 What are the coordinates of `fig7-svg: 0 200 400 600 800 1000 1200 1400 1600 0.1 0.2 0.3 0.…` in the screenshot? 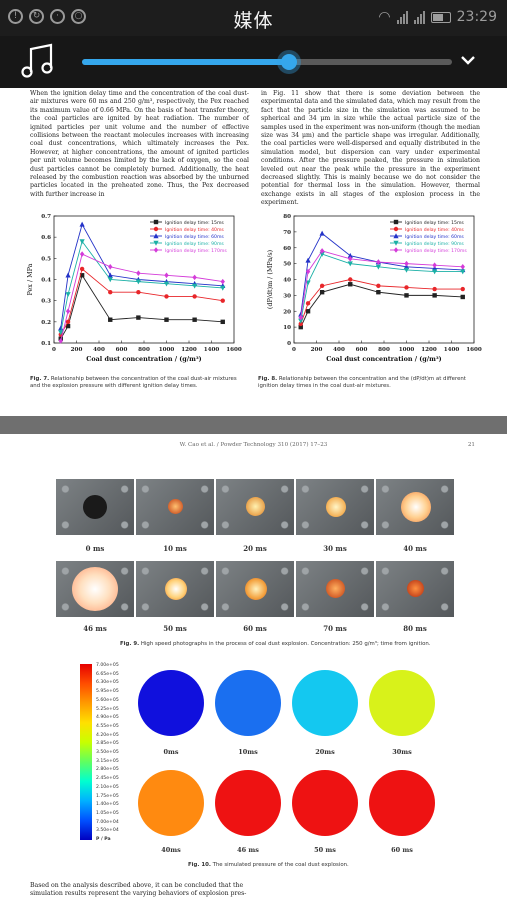 It's located at (134, 288).